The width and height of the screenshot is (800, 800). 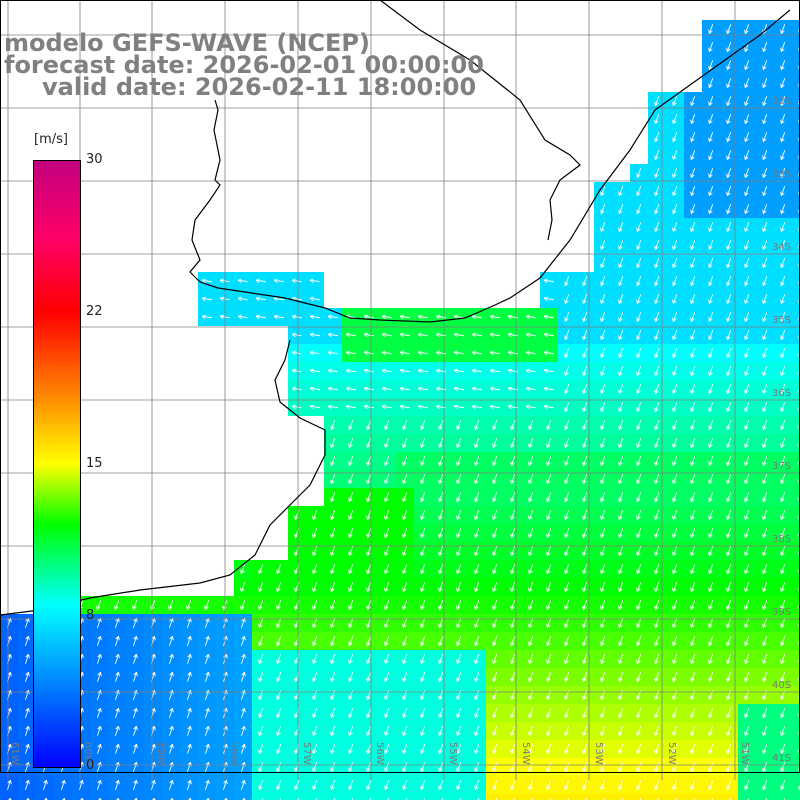 I want to click on longitude-label: 56W, so click(x=379, y=753).